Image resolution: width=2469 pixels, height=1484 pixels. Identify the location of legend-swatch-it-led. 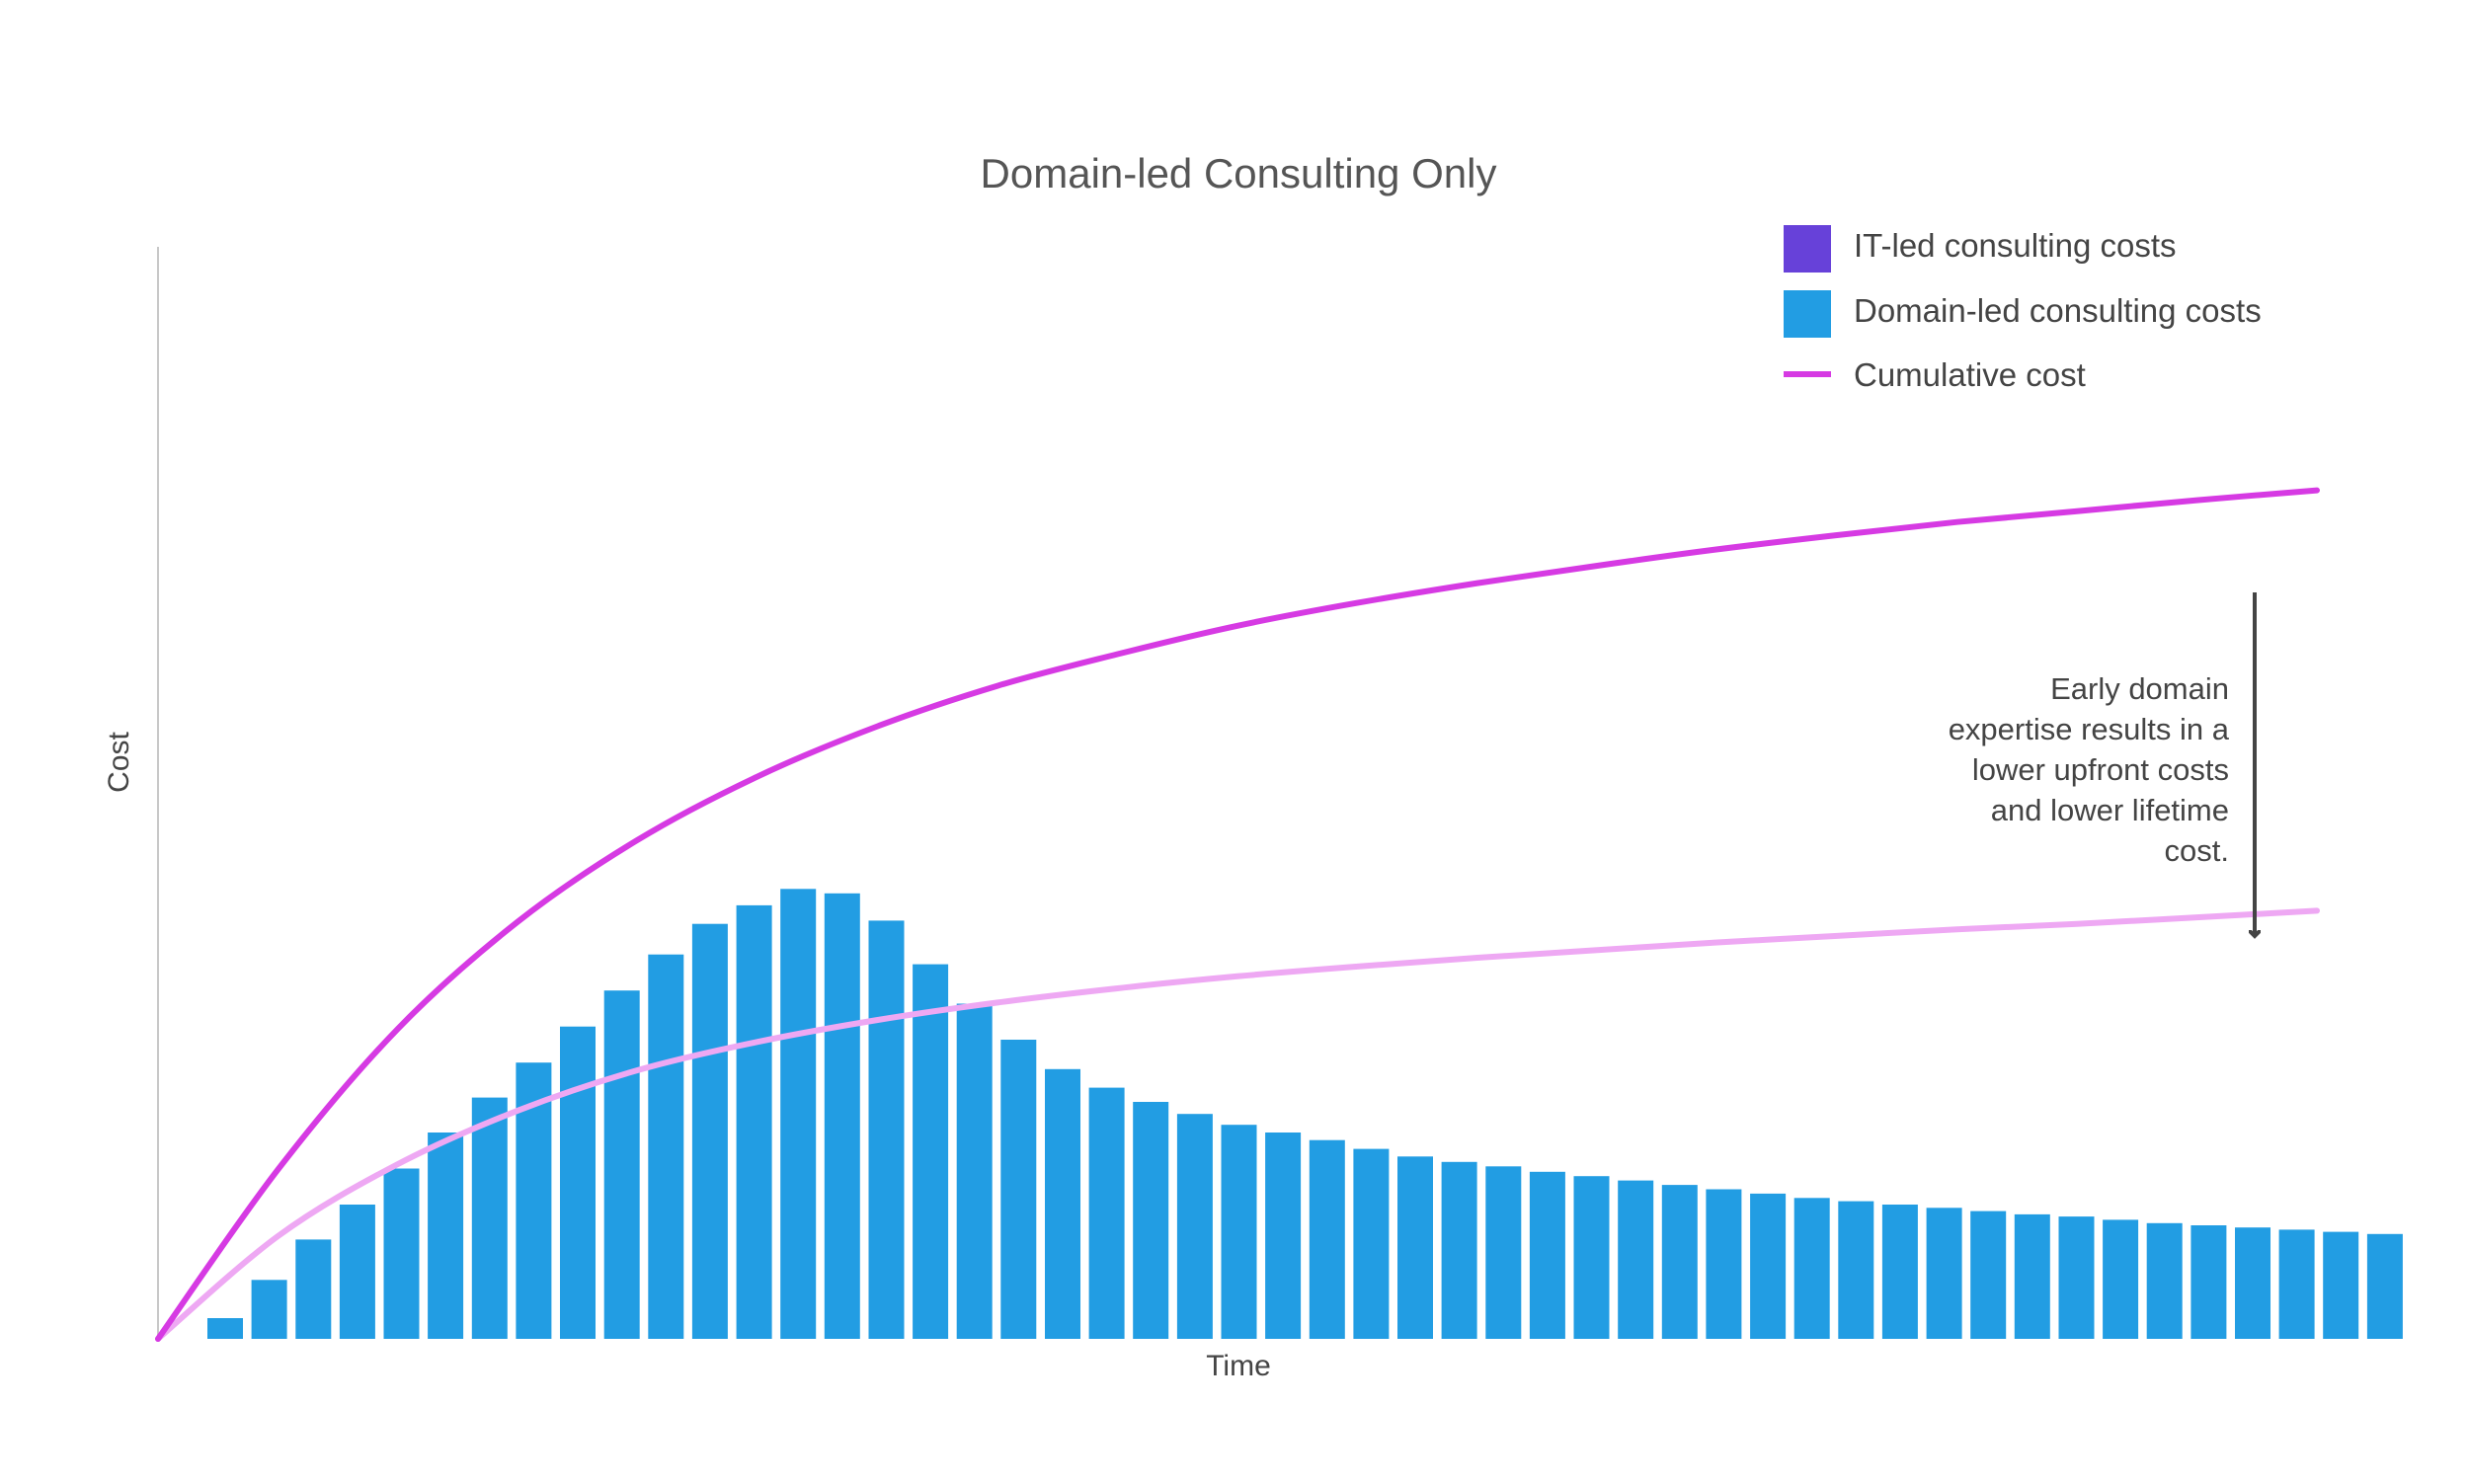
(1807, 249).